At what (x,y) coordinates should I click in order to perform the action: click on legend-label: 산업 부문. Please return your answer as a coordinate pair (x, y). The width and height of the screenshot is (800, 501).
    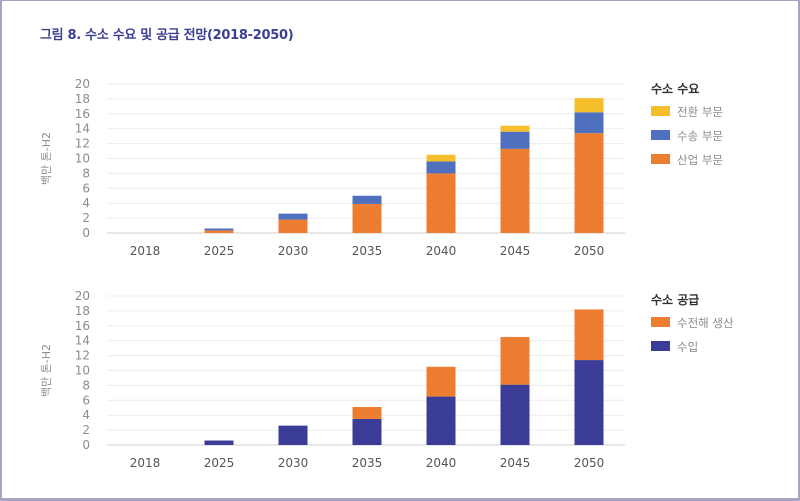
    Looking at the image, I should click on (700, 160).